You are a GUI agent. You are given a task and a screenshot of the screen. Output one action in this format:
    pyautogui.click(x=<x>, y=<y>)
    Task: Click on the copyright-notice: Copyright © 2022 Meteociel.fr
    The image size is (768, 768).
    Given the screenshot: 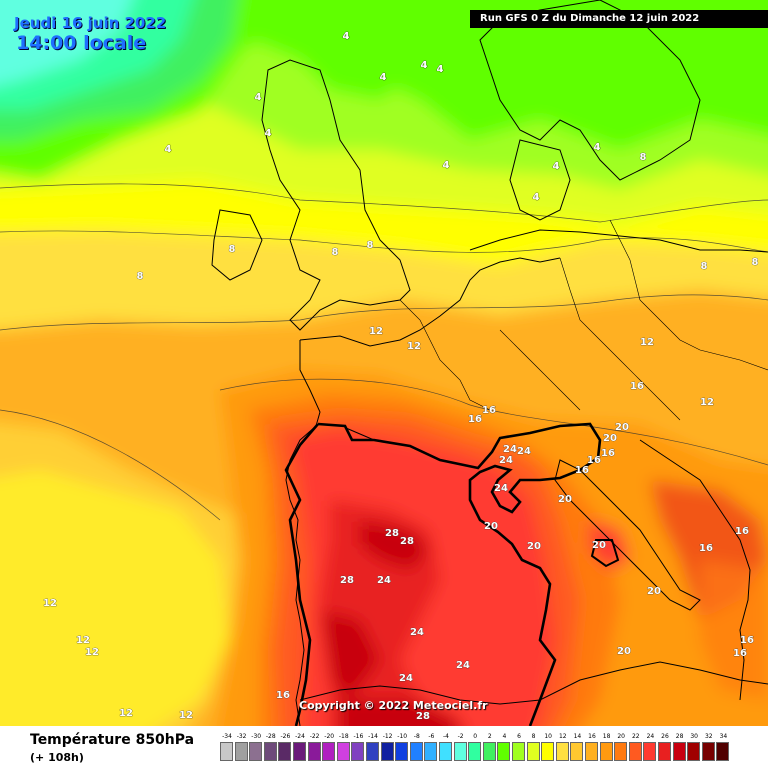 What is the action you would take?
    pyautogui.click(x=393, y=705)
    